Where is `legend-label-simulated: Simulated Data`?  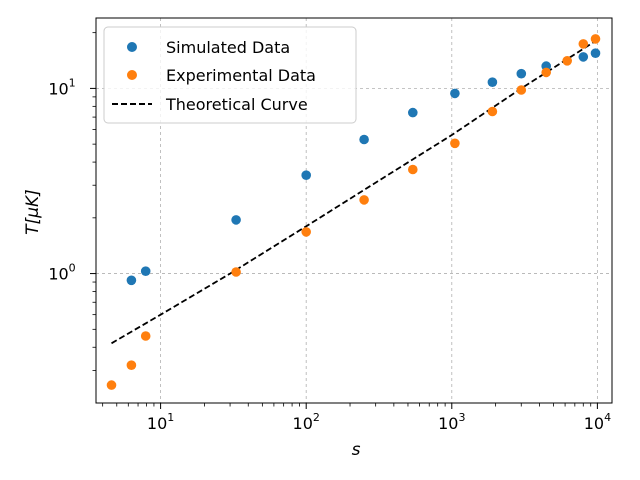 legend-label-simulated: Simulated Data is located at coordinates (228, 47).